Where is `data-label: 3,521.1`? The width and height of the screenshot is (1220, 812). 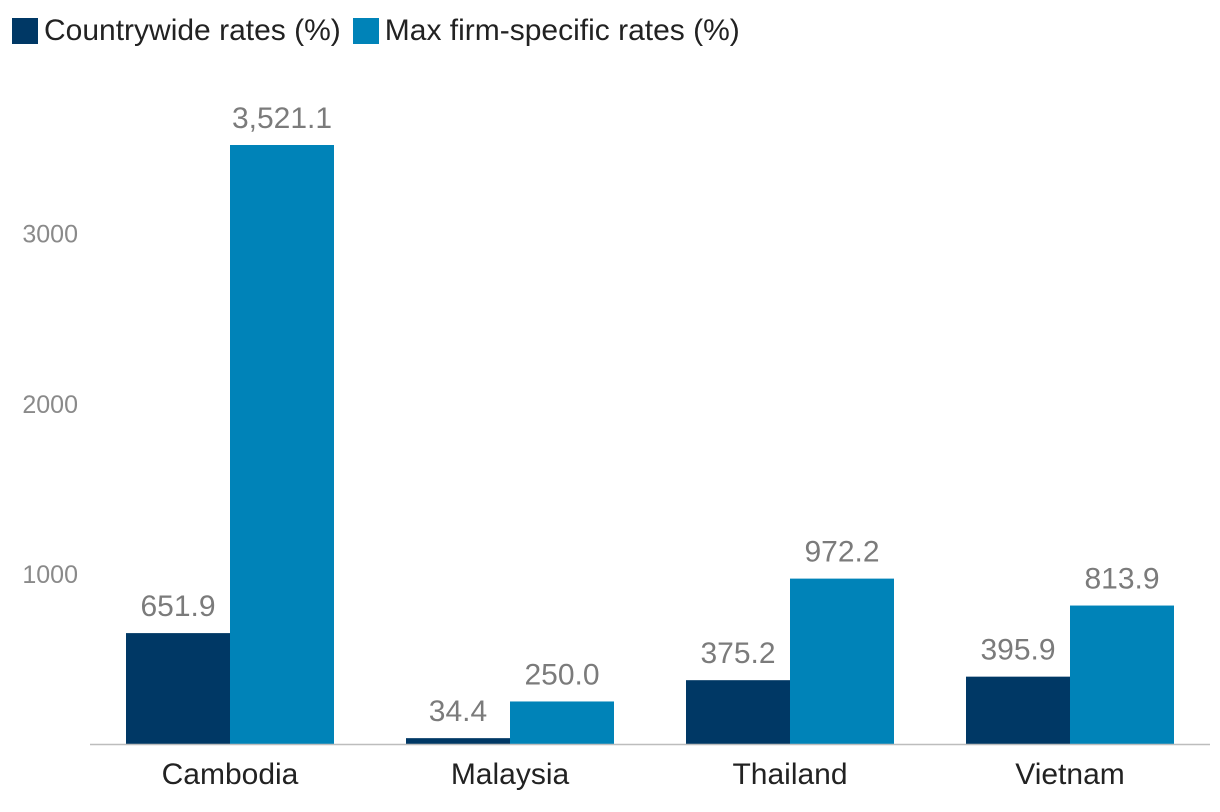
data-label: 3,521.1 is located at coordinates (282, 118).